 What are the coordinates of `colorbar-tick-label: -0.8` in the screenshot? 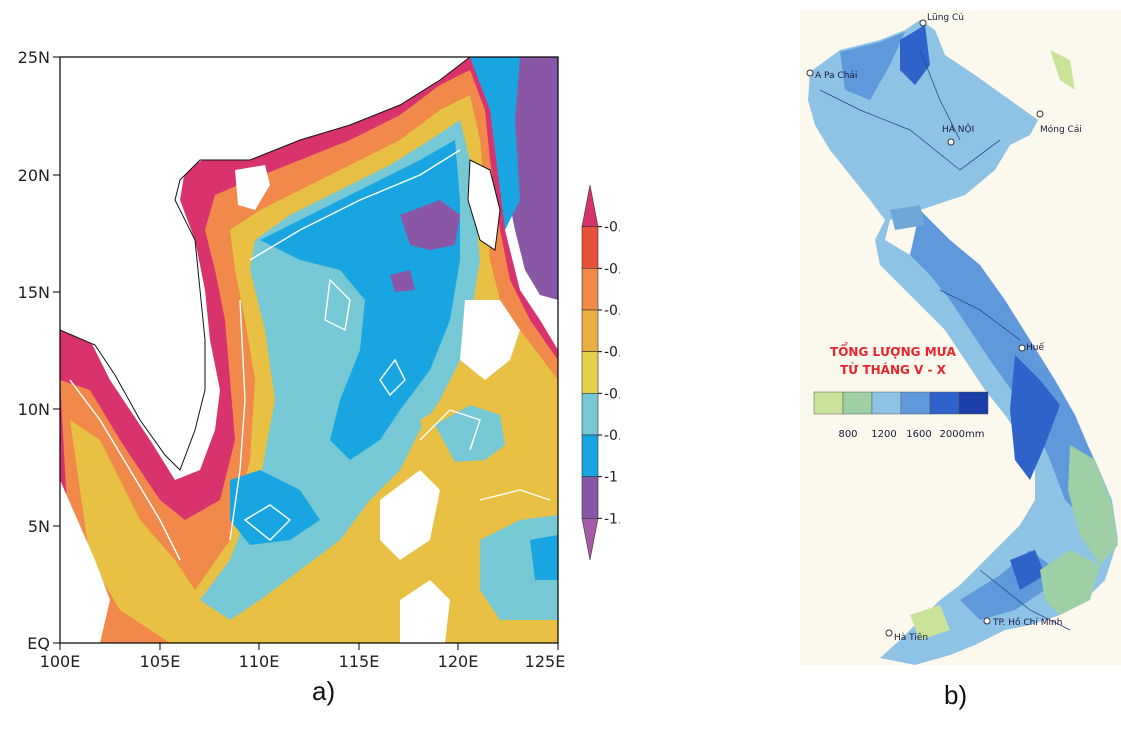 It's located at (612, 394).